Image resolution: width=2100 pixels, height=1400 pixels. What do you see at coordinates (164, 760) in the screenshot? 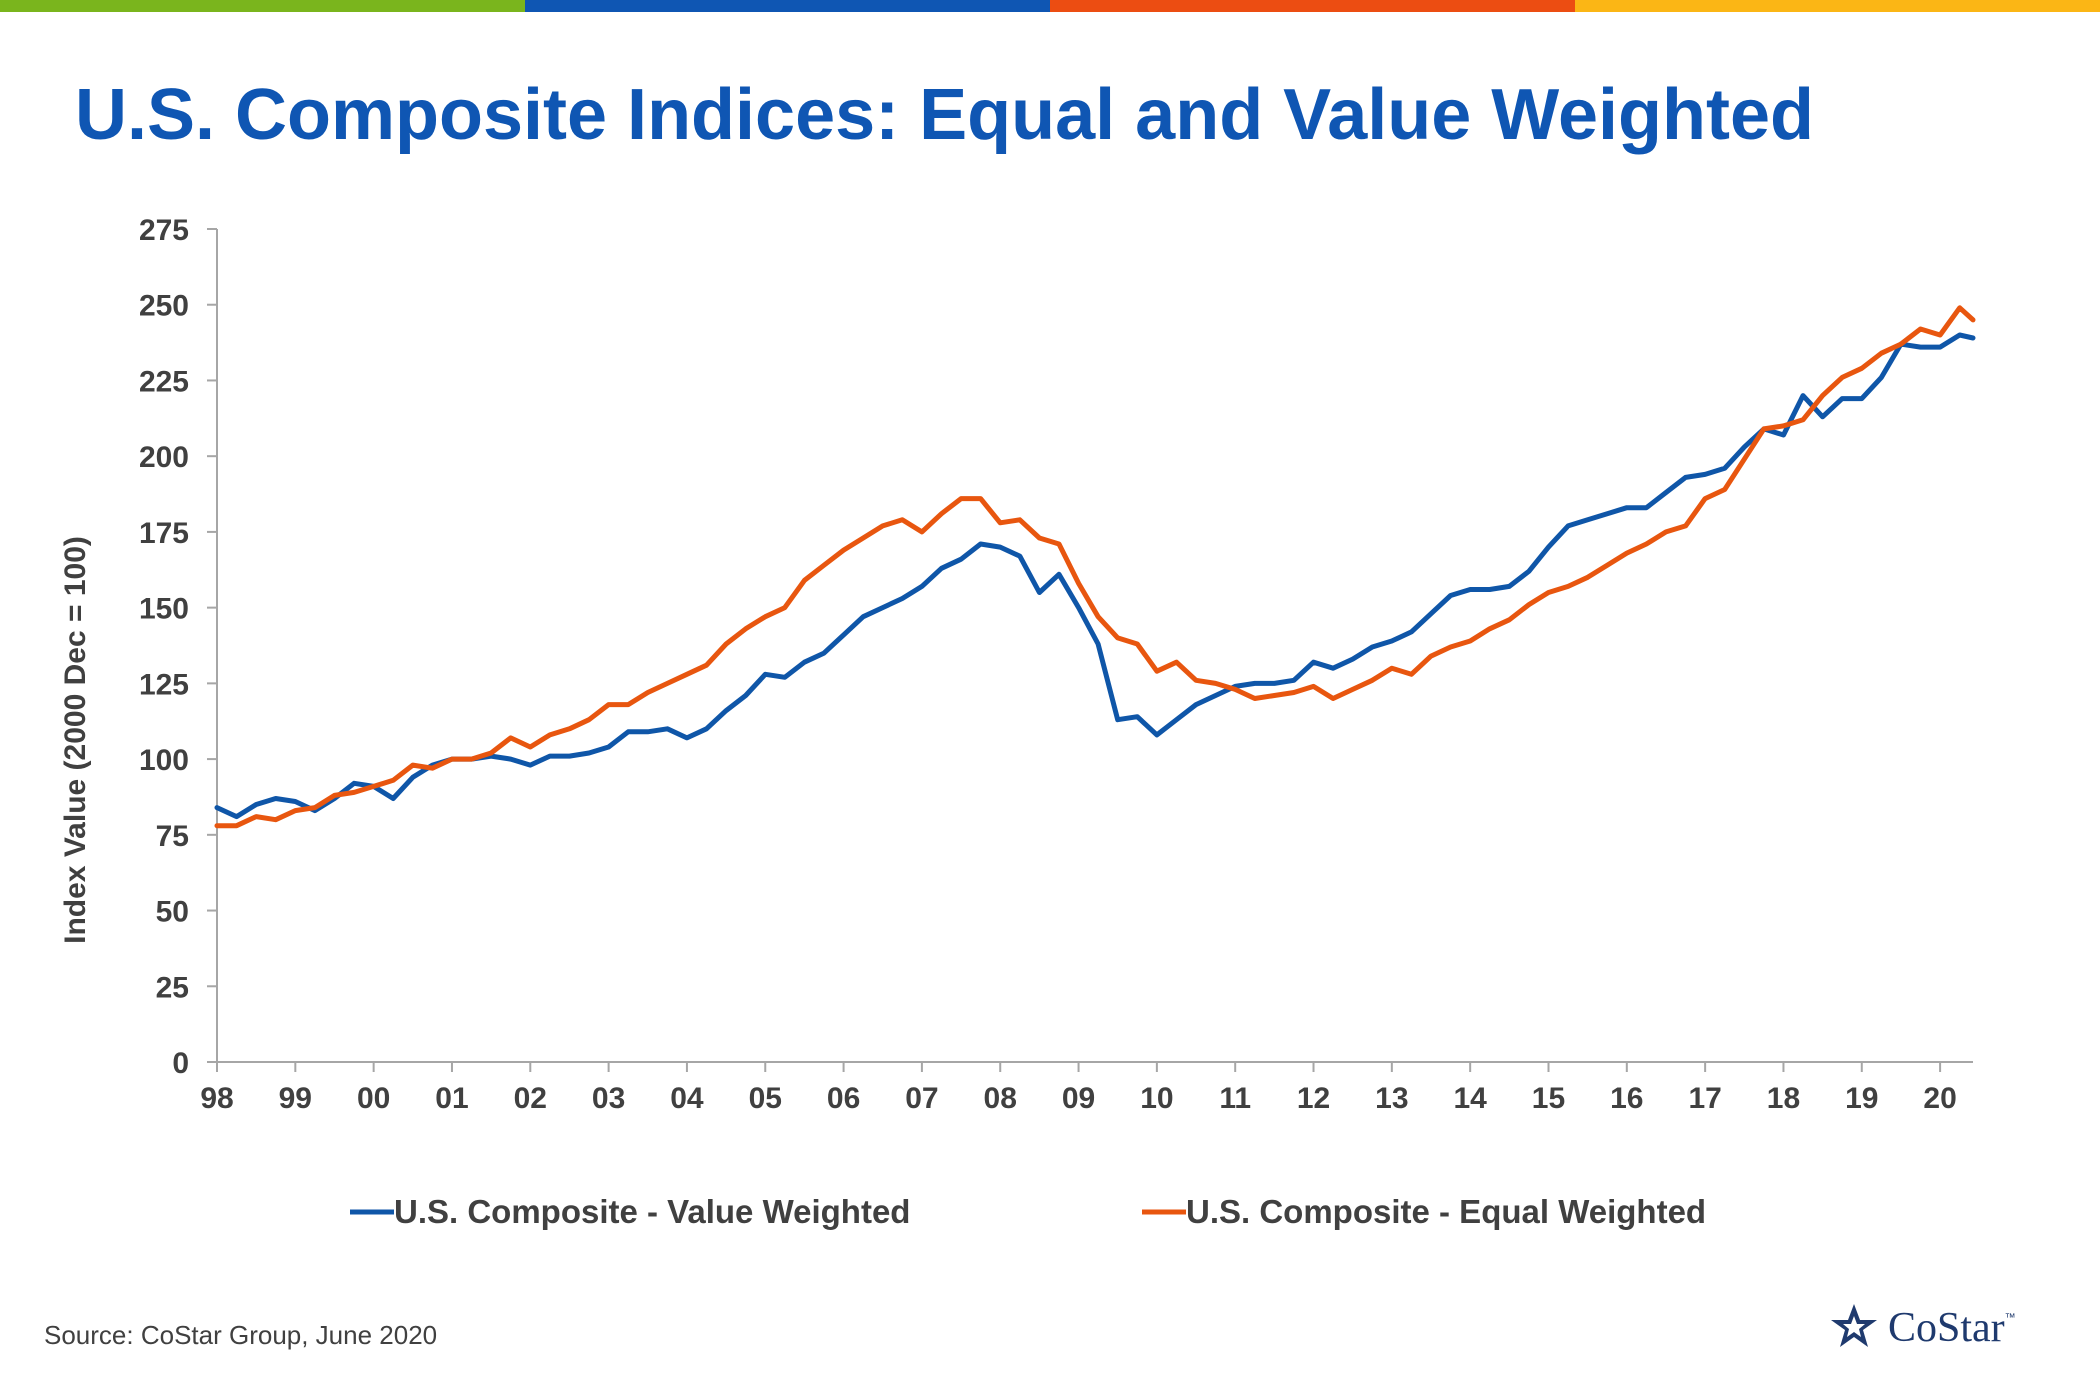
I see `y-tick-label: 100` at bounding box center [164, 760].